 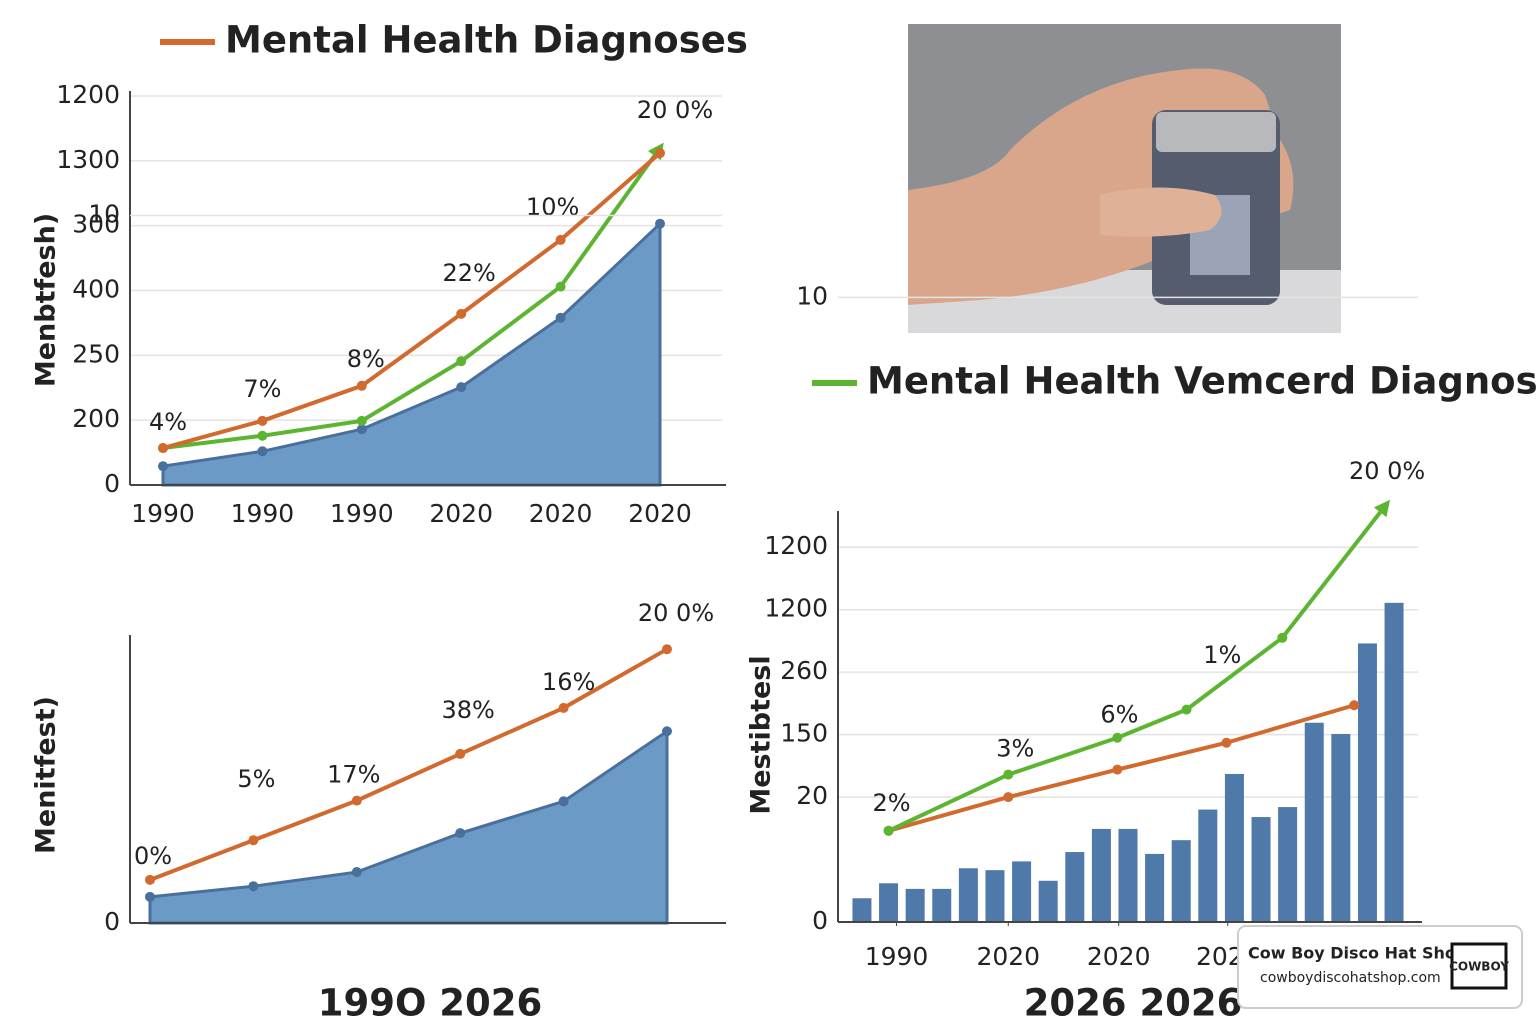 What do you see at coordinates (469, 273) in the screenshot?
I see `annotation: 22%` at bounding box center [469, 273].